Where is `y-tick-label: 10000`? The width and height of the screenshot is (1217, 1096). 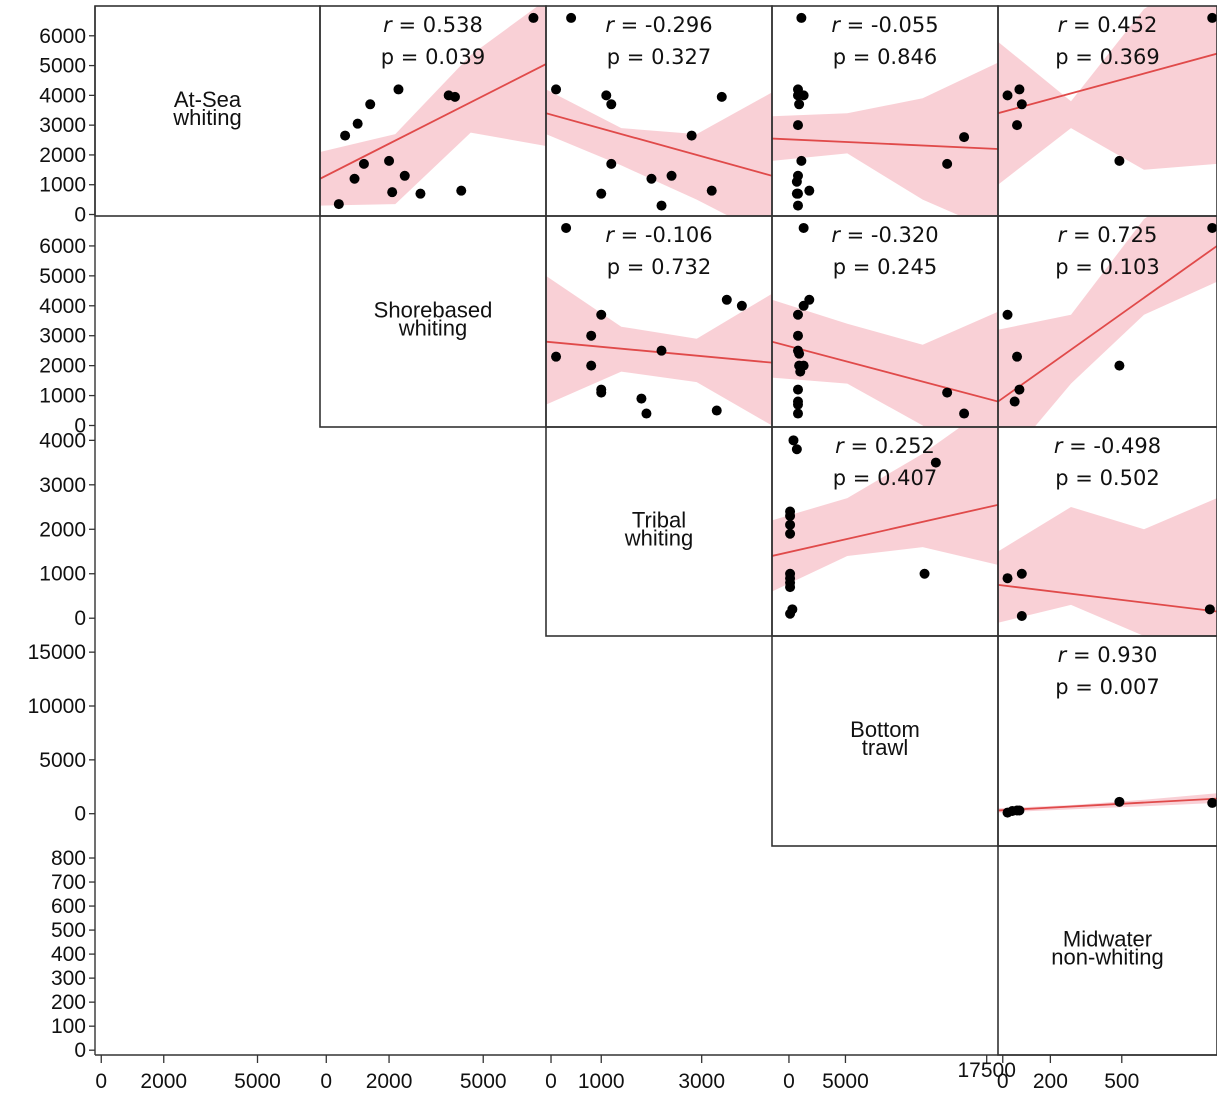
y-tick-label: 10000 is located at coordinates (57, 706).